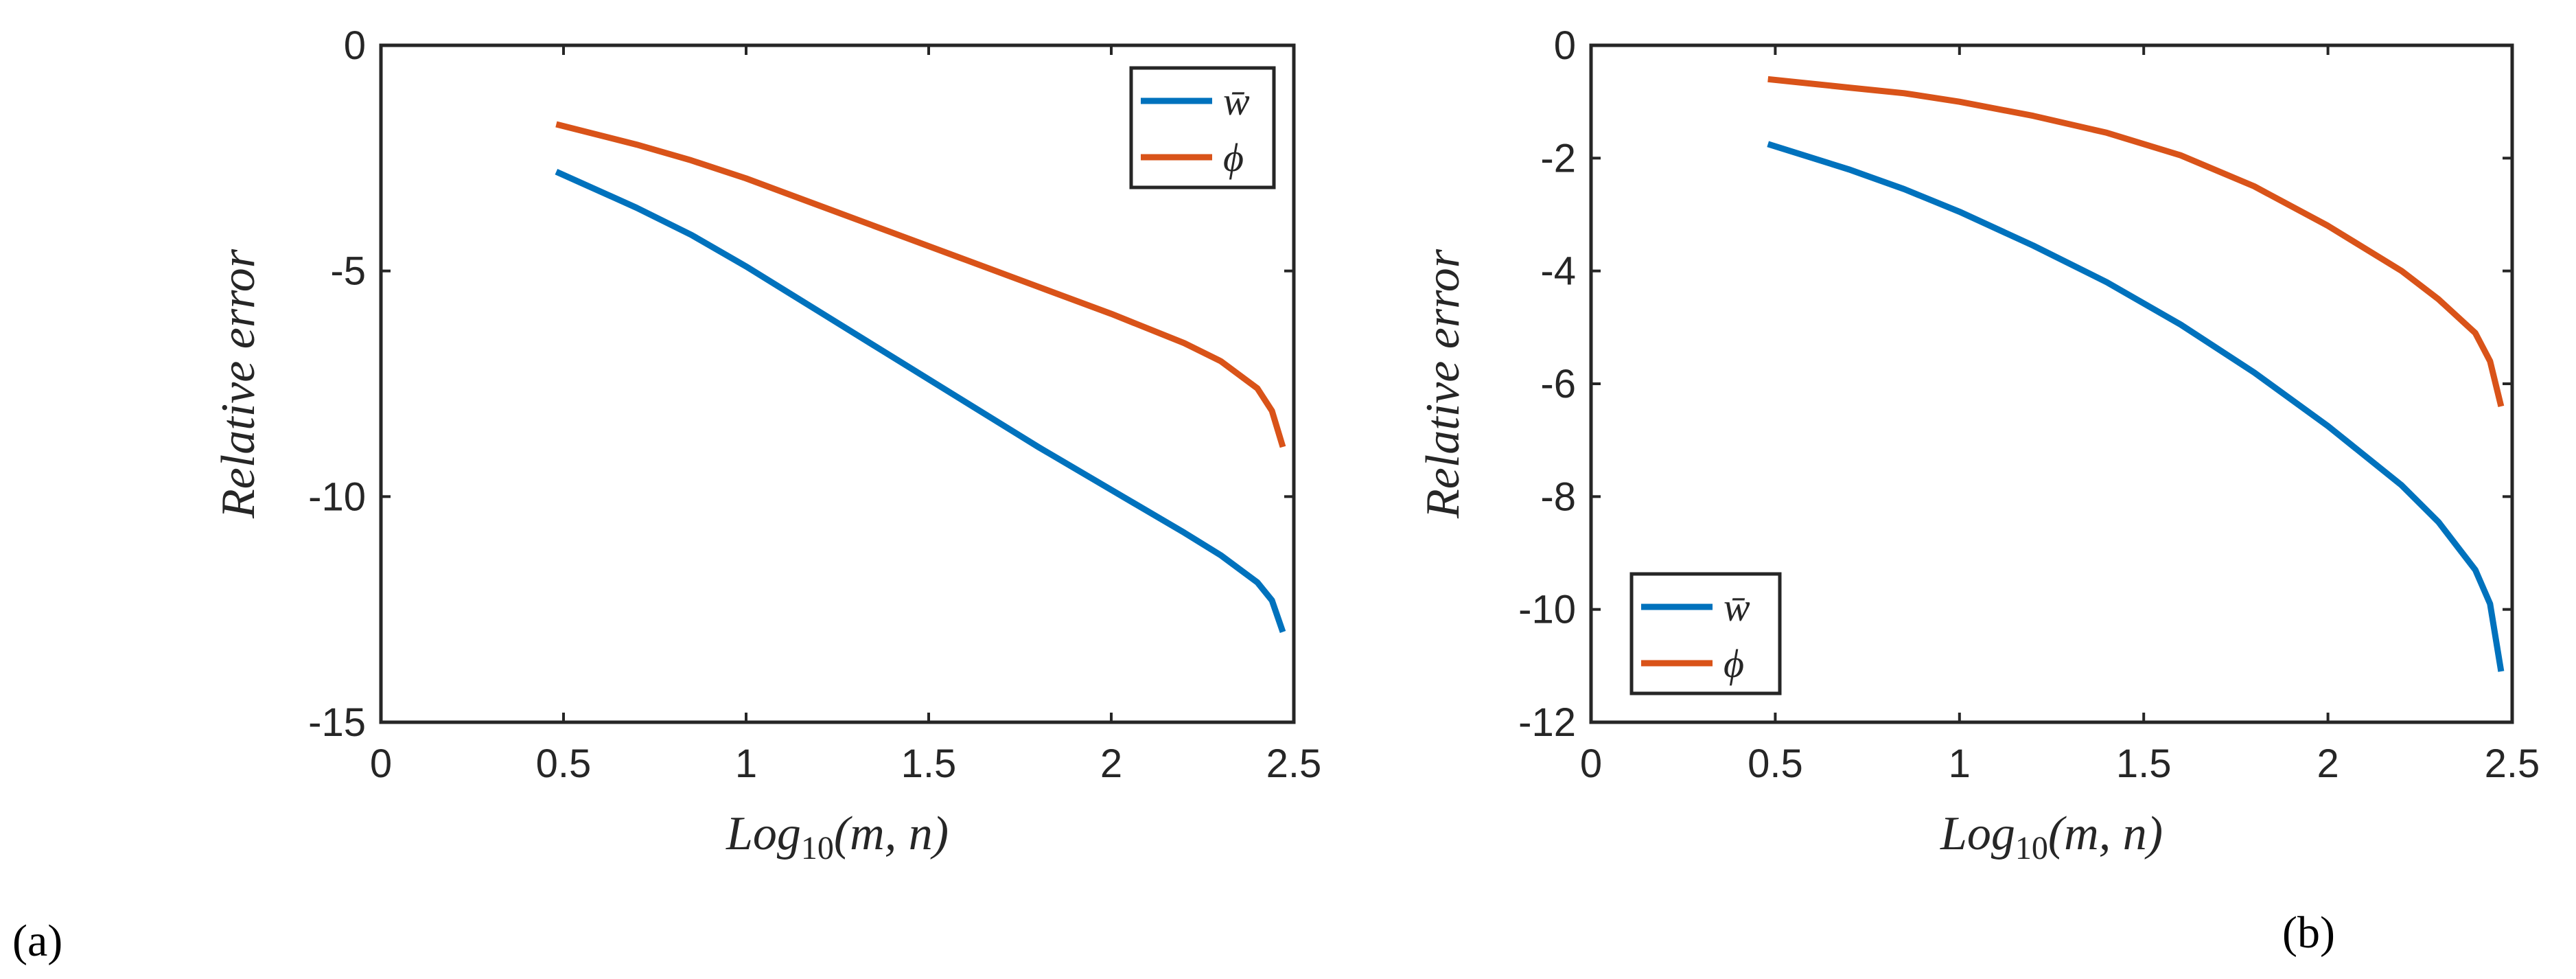 The width and height of the screenshot is (2576, 979). I want to click on y-tick-label: -12, so click(1547, 723).